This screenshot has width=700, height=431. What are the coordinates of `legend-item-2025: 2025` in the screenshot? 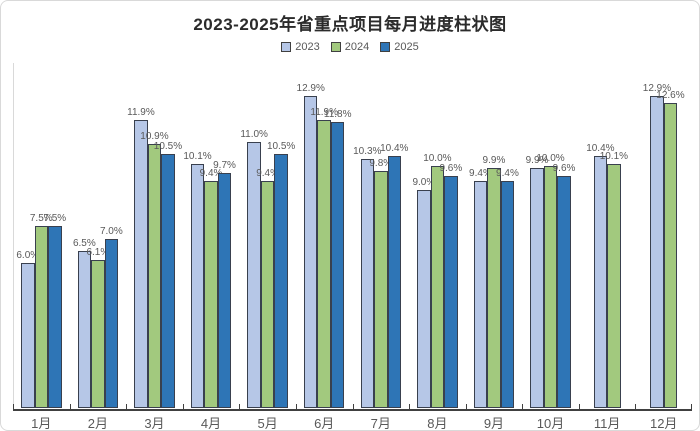 It's located at (399, 47).